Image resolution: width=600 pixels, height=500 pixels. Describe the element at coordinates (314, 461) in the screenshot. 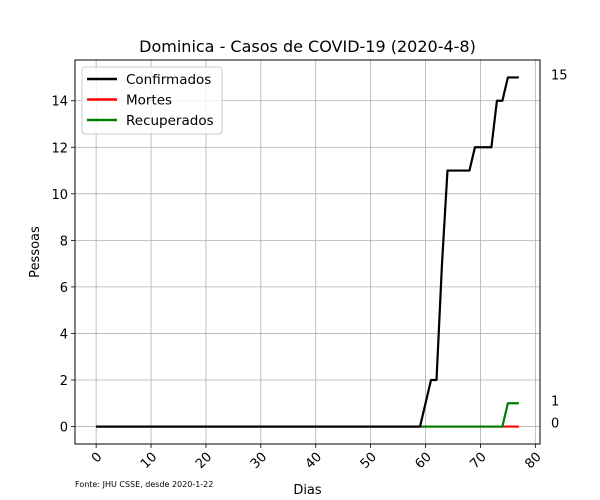

I see `x-tick-label: 40` at that location.